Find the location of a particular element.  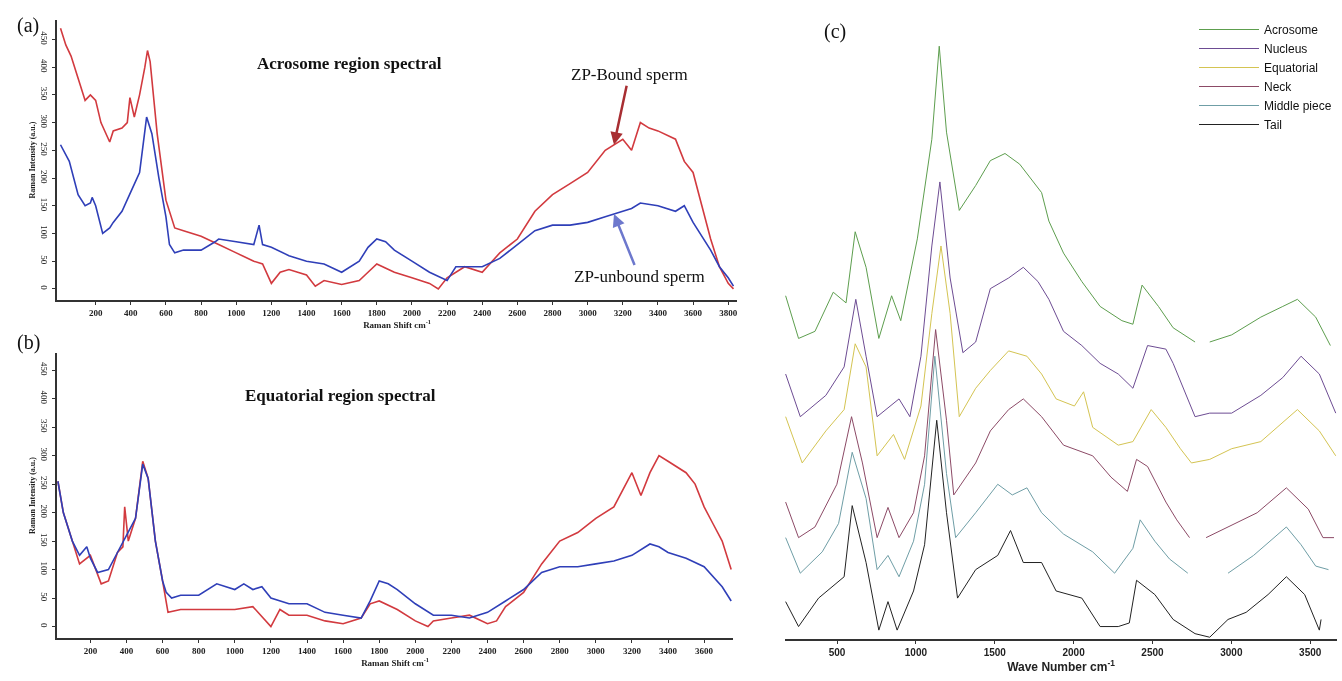

legend-label: Acrosome is located at coordinates (1291, 30).